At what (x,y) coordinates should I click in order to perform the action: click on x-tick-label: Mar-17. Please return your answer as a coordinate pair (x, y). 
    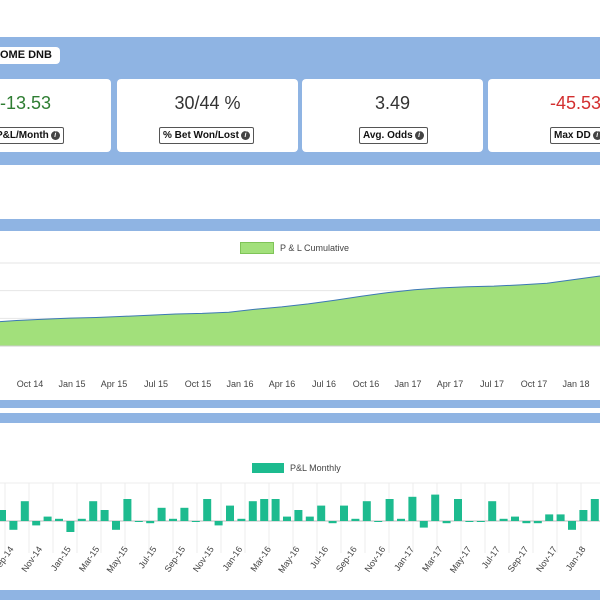
    Looking at the image, I should click on (432, 558).